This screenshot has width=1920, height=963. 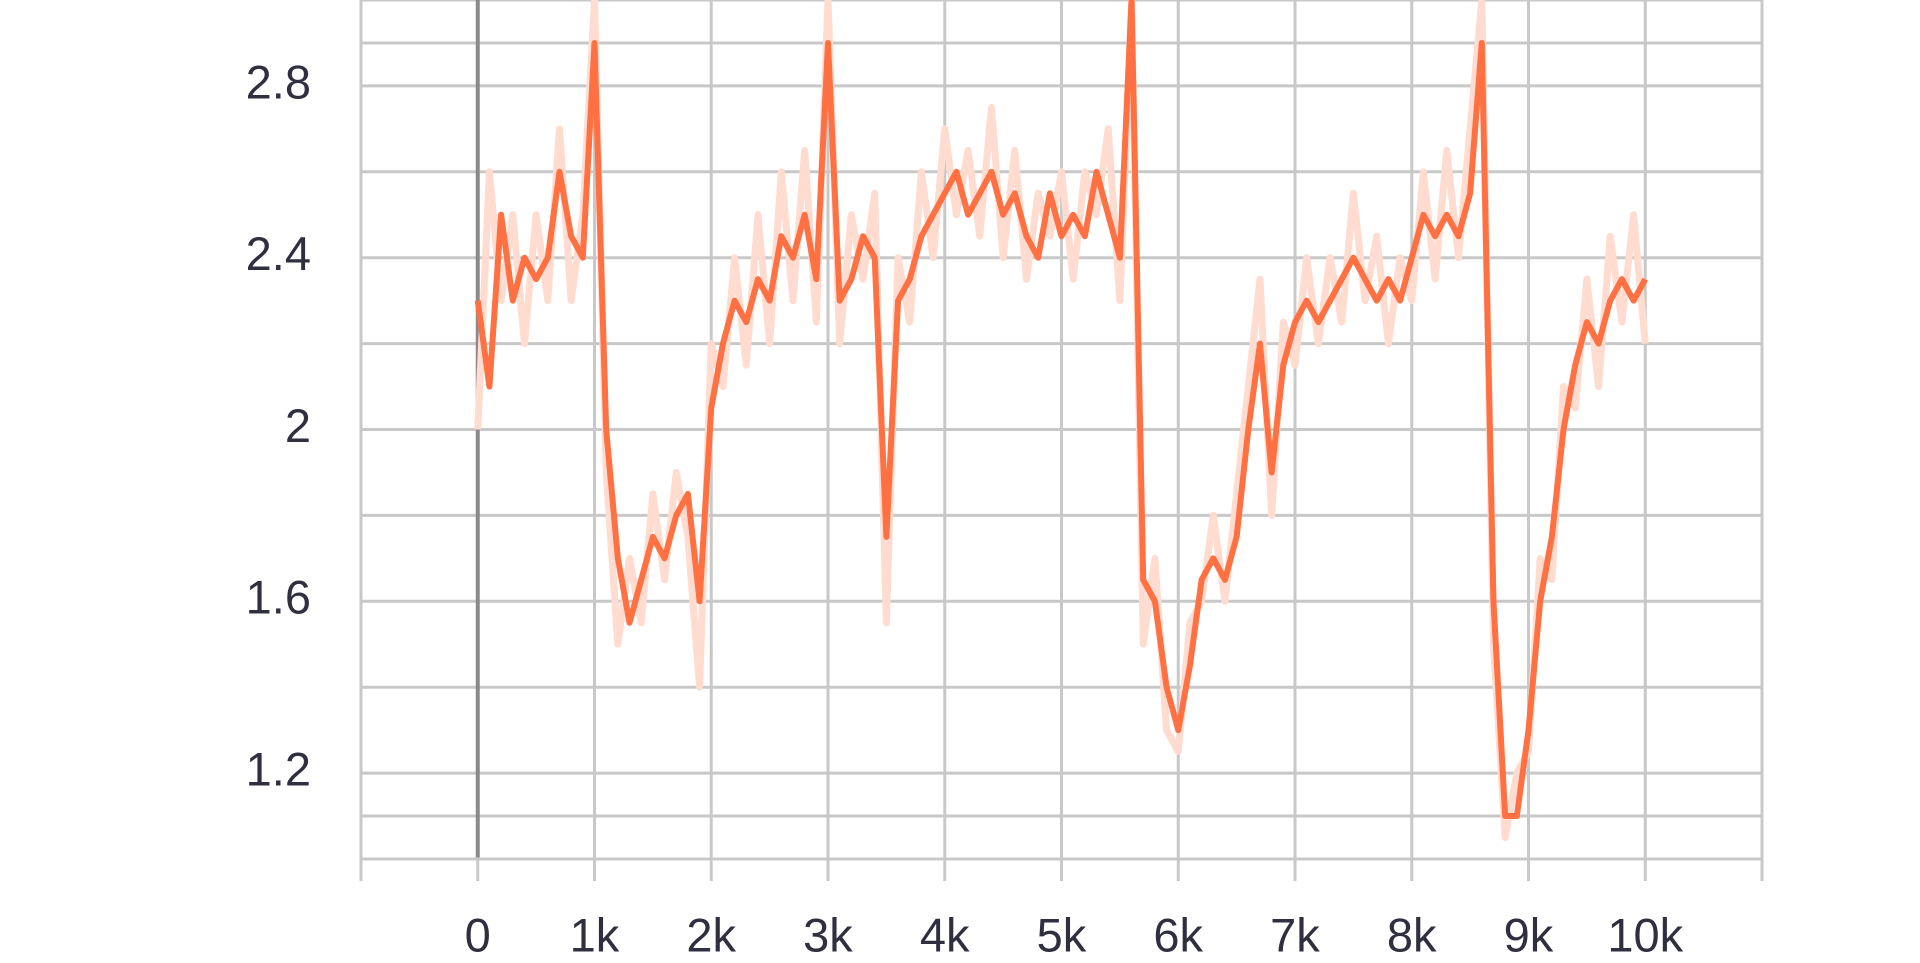 What do you see at coordinates (1178, 934) in the screenshot?
I see `x-tick-label: 6k` at bounding box center [1178, 934].